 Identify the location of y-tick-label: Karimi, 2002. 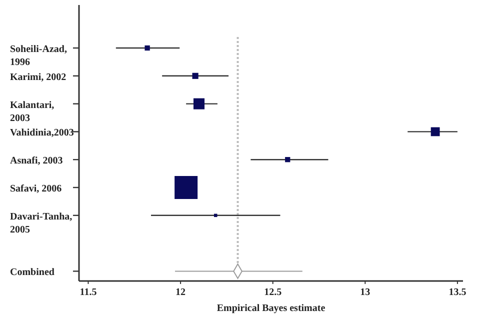
(38, 77).